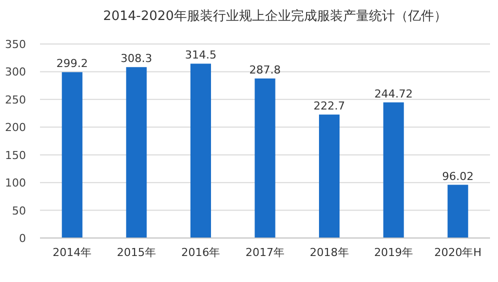  What do you see at coordinates (72, 63) in the screenshot?
I see `data-label: 299.2` at bounding box center [72, 63].